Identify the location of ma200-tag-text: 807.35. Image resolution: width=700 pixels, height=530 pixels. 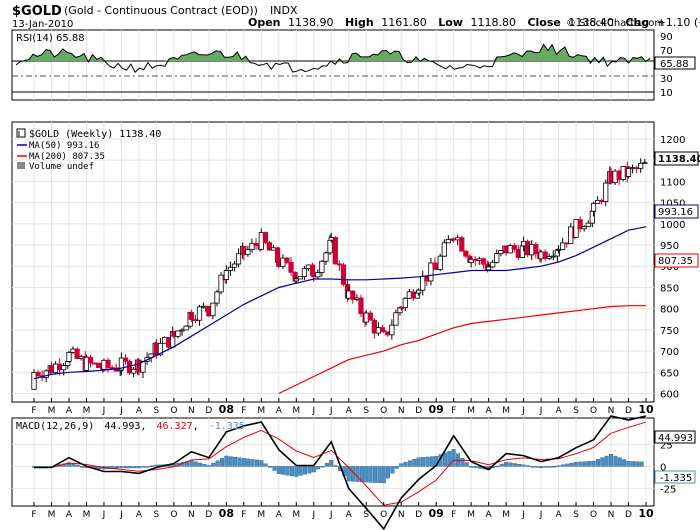
(675, 261).